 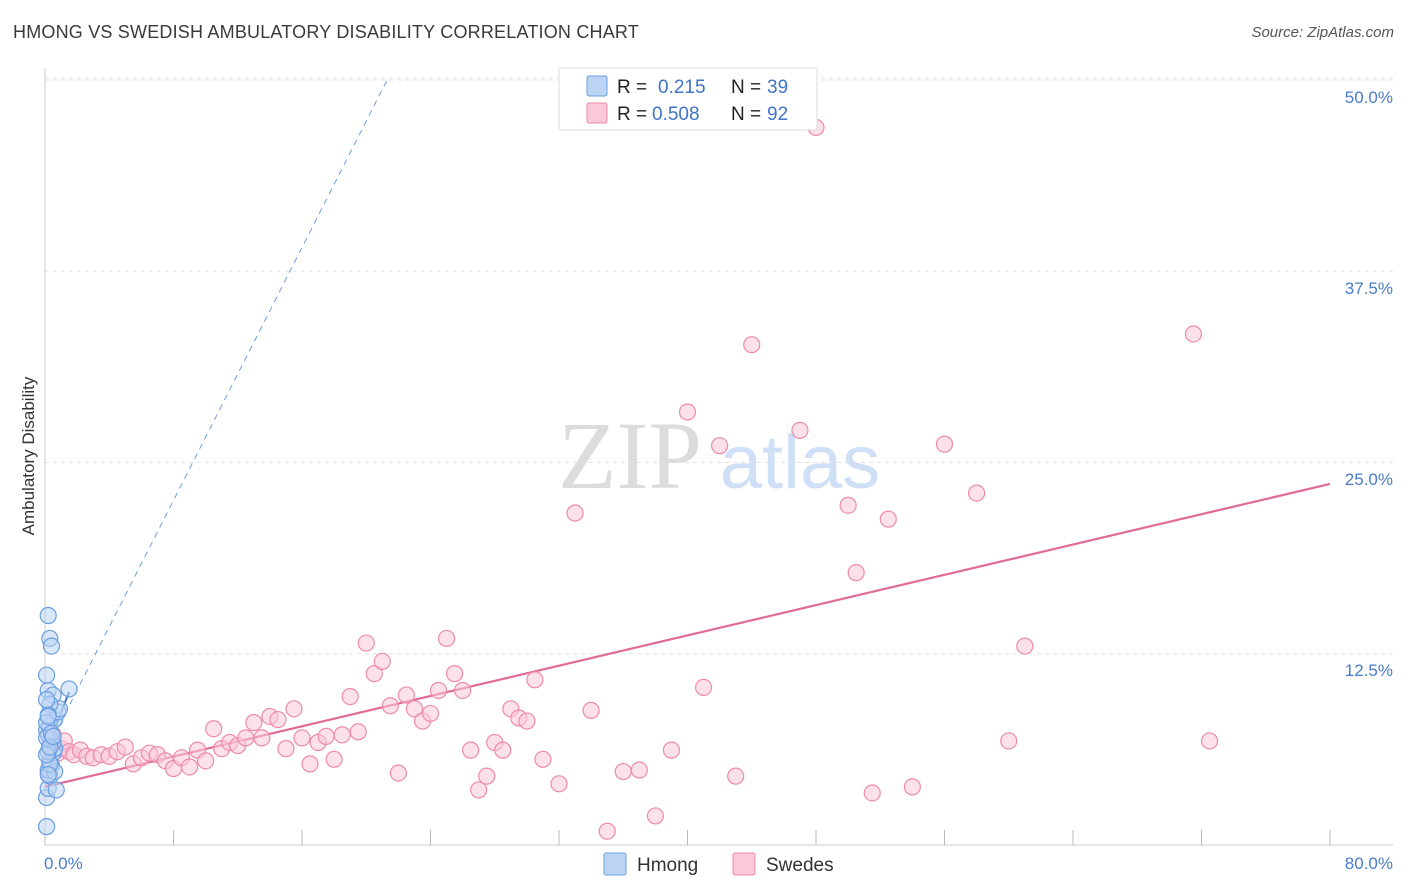 What do you see at coordinates (1369, 288) in the screenshot?
I see `y-tick-label-2: 37.5%` at bounding box center [1369, 288].